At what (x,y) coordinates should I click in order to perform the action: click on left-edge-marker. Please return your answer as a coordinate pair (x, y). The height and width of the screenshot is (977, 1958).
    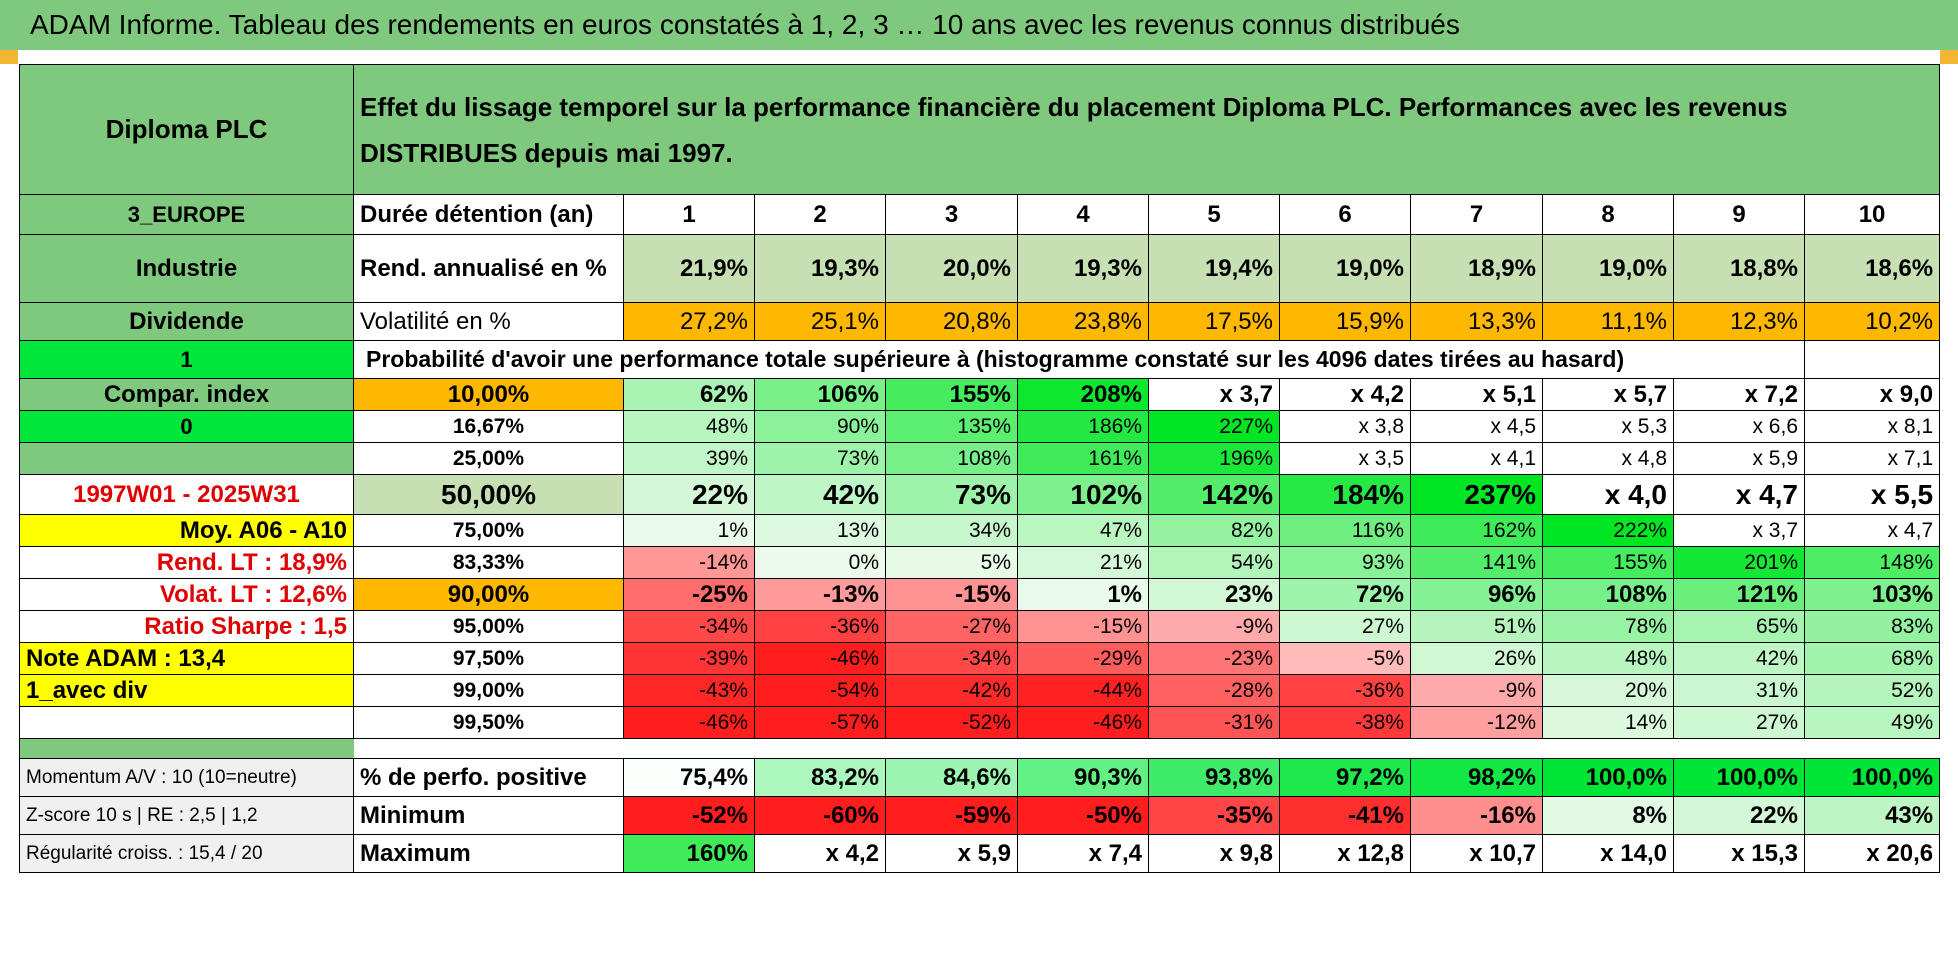
    Looking at the image, I should click on (9, 57).